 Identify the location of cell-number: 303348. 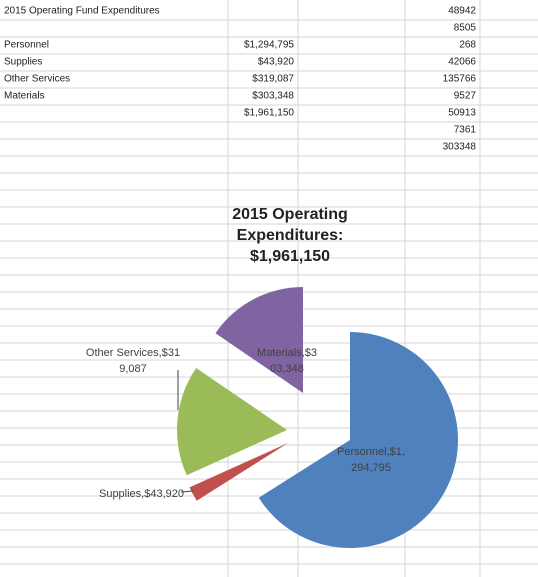
(460, 147).